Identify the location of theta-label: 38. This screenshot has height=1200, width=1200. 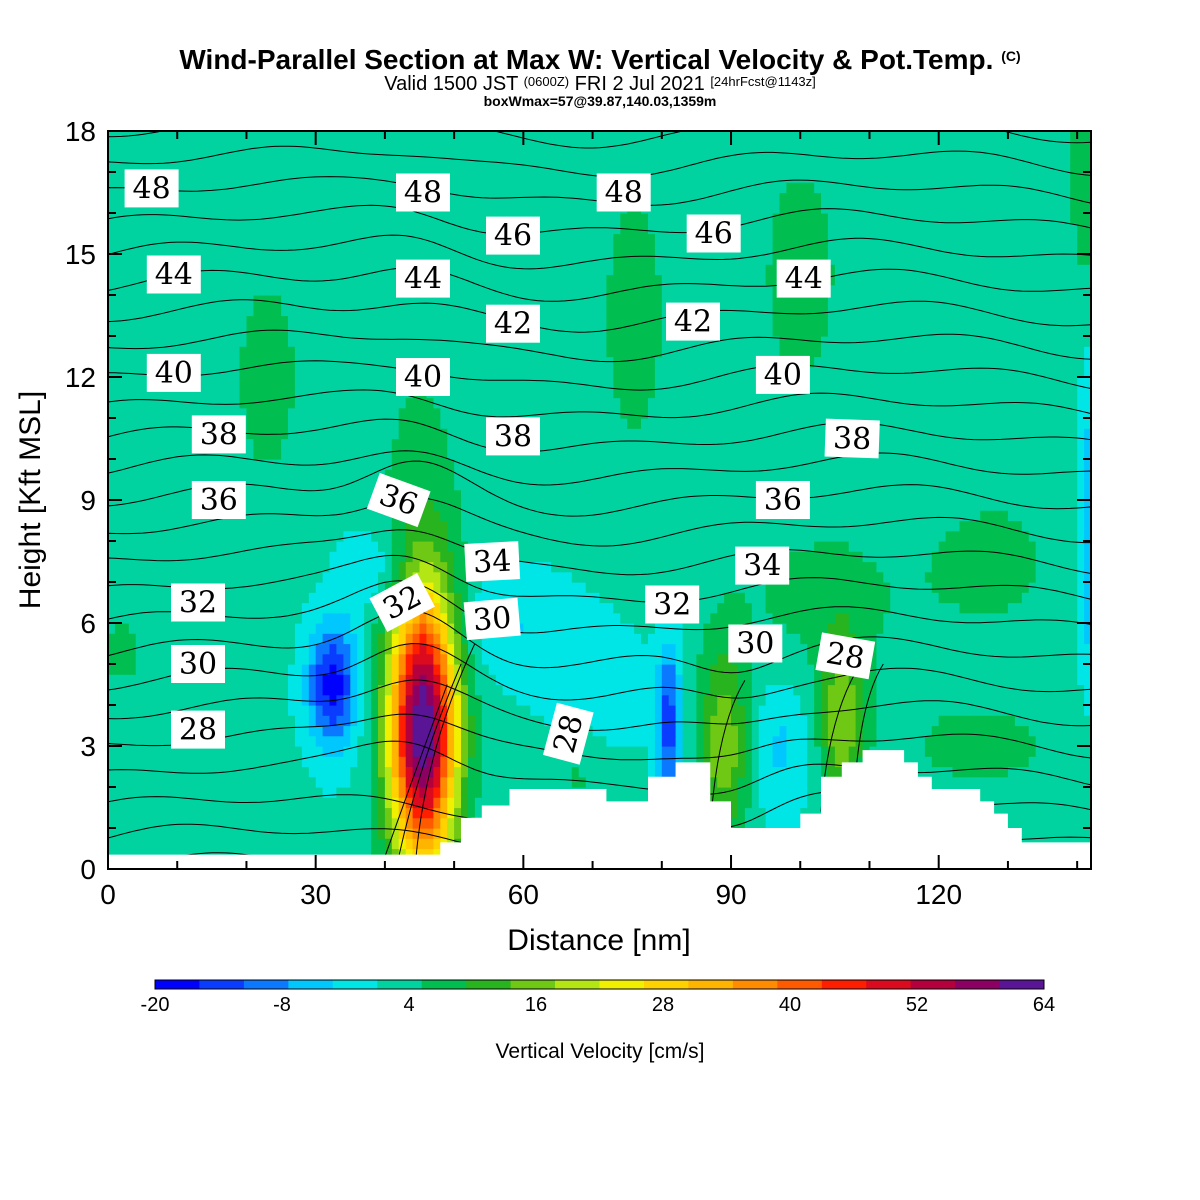
(513, 436).